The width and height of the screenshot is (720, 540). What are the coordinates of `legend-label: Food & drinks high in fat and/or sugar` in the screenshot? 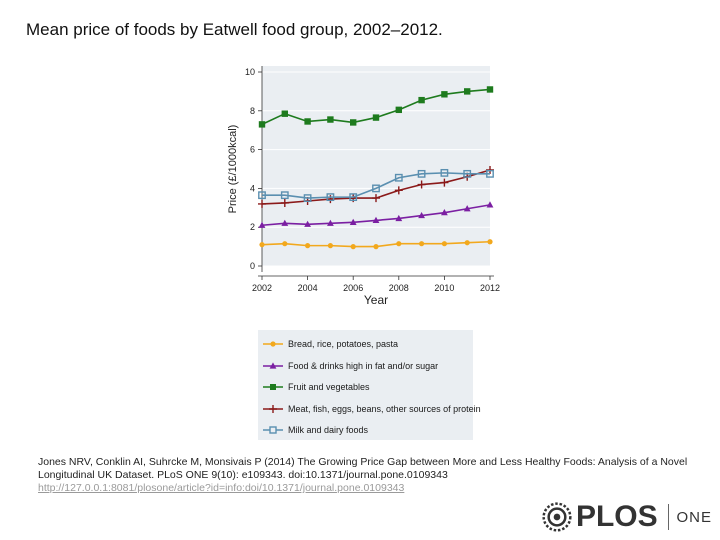 It's located at (363, 365).